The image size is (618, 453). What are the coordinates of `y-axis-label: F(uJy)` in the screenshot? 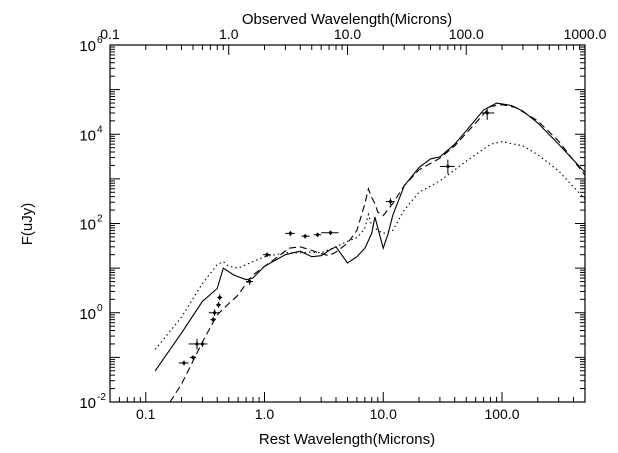 It's located at (27, 224).